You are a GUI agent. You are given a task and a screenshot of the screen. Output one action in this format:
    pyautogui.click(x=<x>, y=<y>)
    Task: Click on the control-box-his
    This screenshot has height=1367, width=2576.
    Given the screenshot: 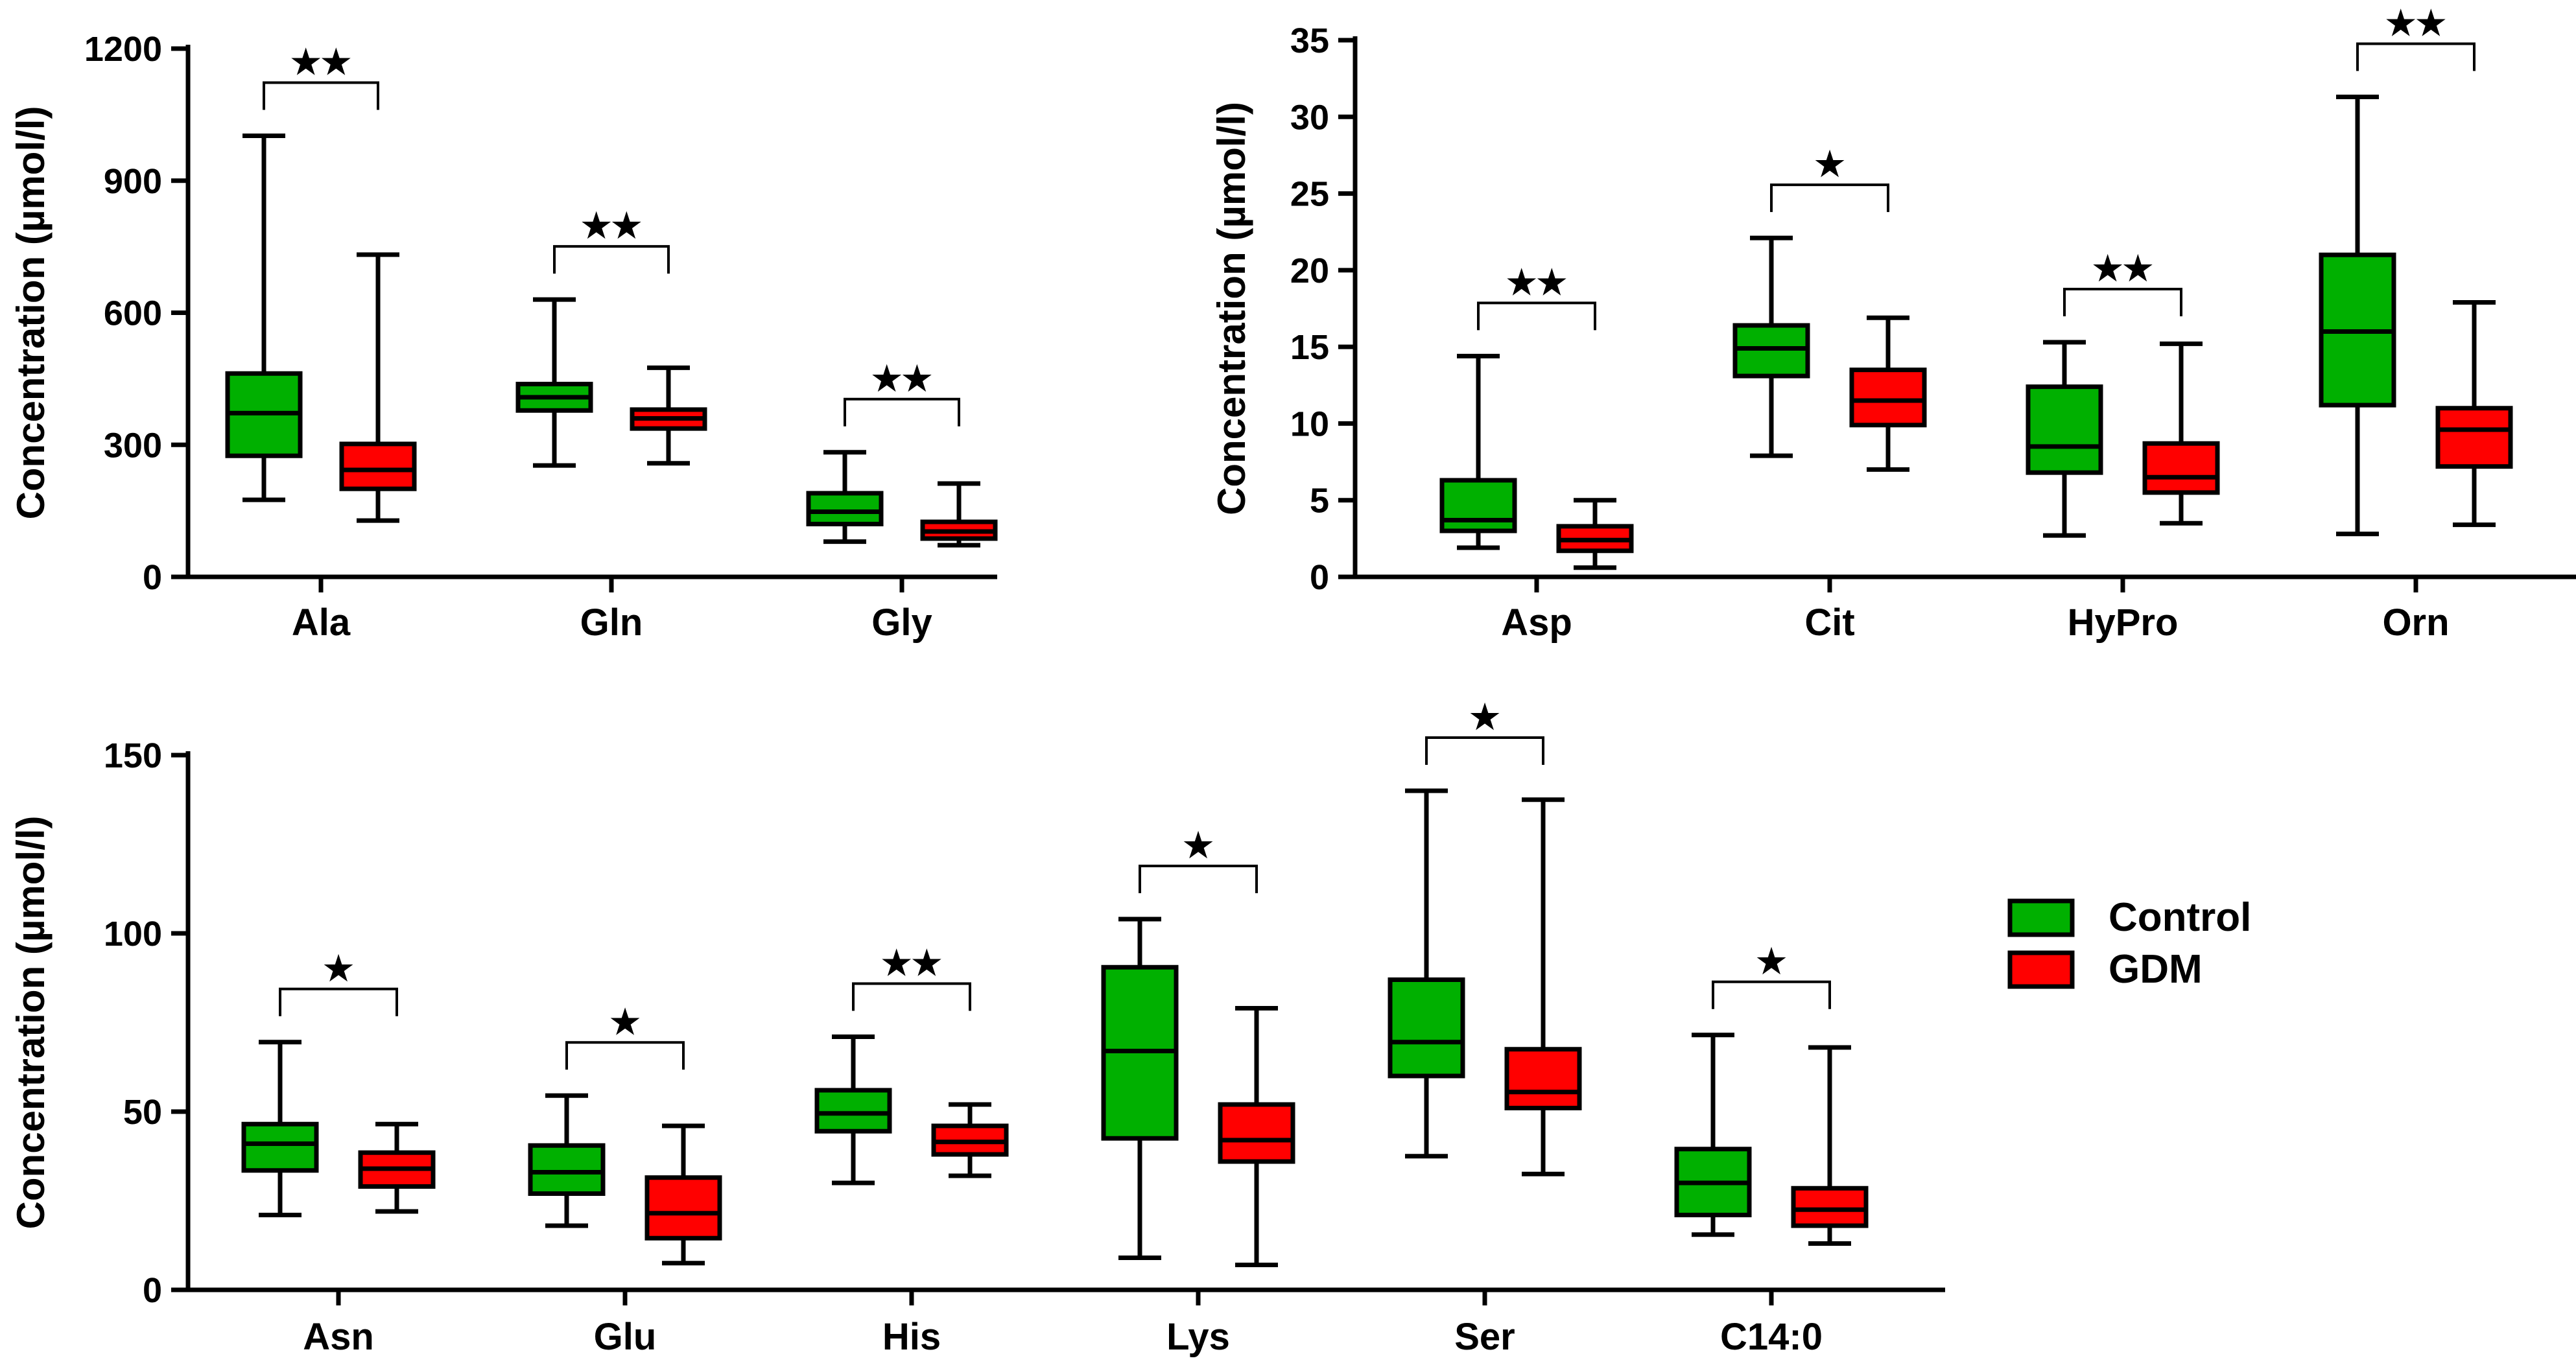 What is the action you would take?
    pyautogui.click(x=853, y=1110)
    